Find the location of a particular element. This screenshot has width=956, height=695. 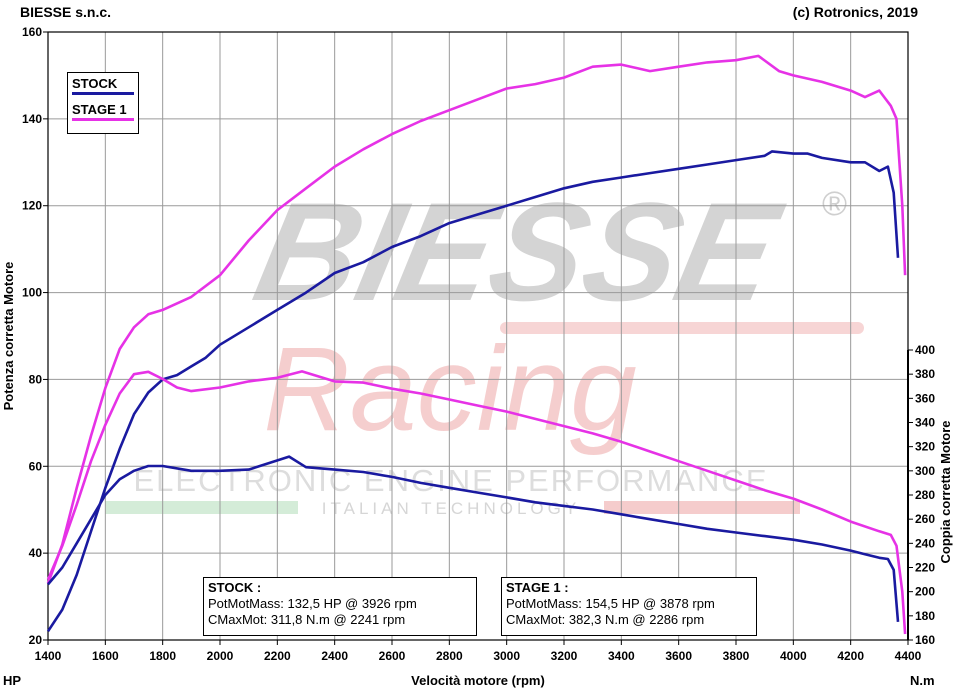

stage-info-power: PotMotMass: 154,5 HP @ 3878 rpm is located at coordinates (610, 603).